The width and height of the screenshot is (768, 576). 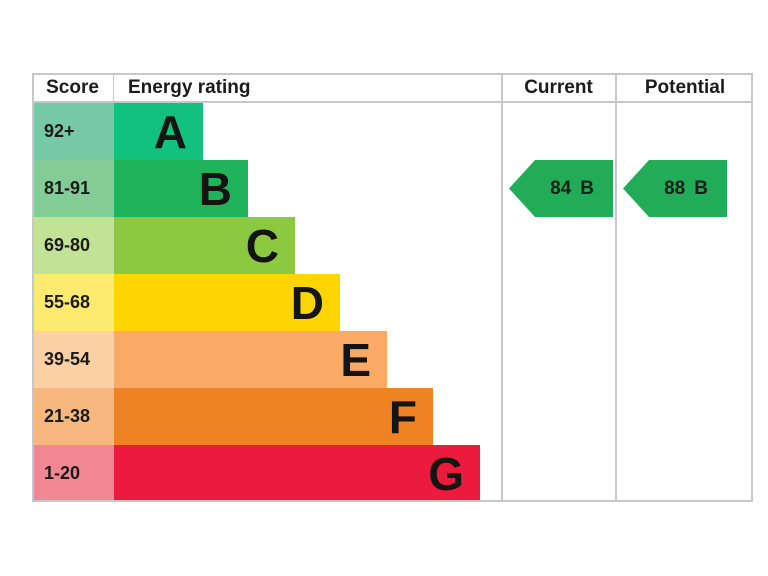 I want to click on current-column-header: Current, so click(x=558, y=87).